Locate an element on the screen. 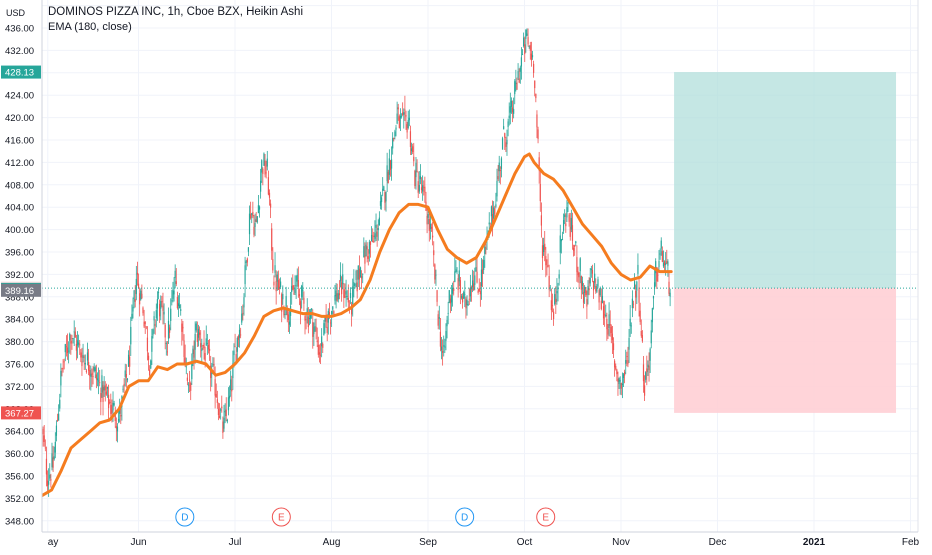  y-tick-label: 356.00 is located at coordinates (19, 477).